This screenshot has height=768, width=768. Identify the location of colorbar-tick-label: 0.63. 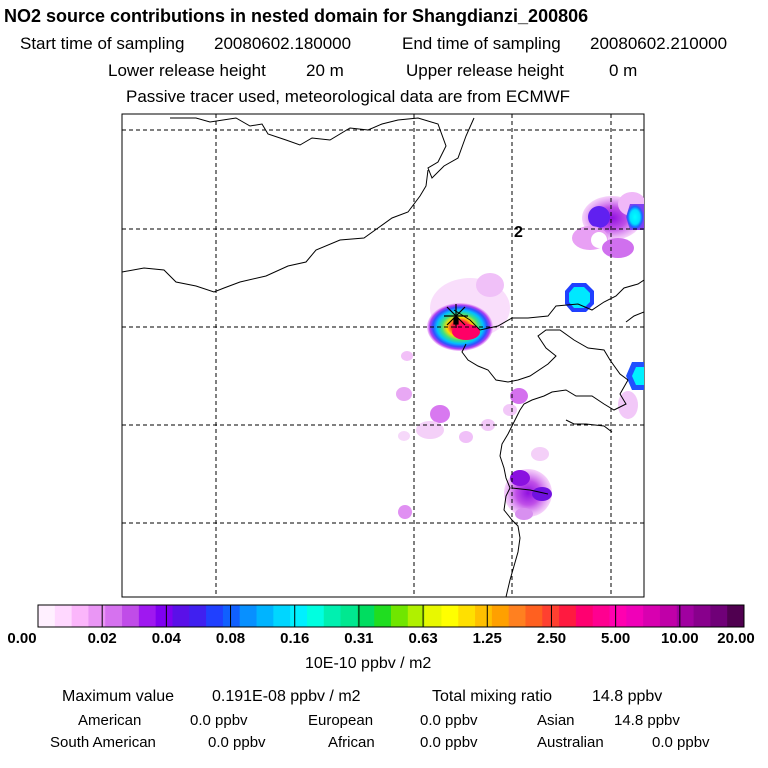
(423, 638).